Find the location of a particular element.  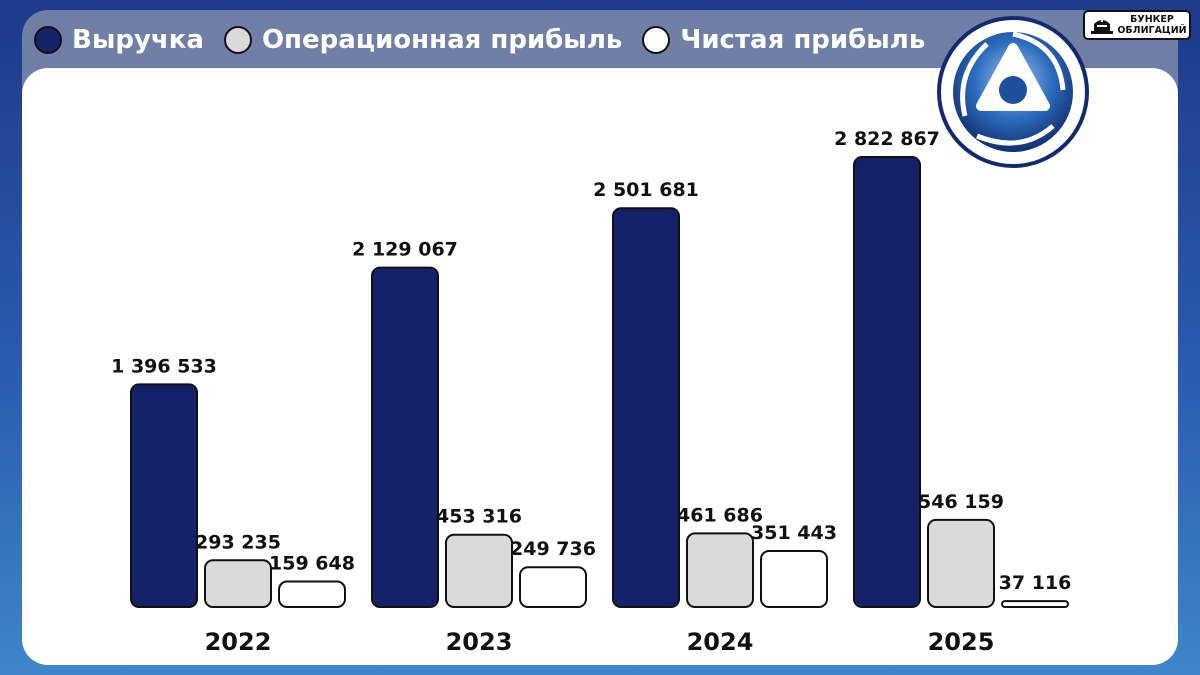

bar-operating-profit-2024 is located at coordinates (720, 570).